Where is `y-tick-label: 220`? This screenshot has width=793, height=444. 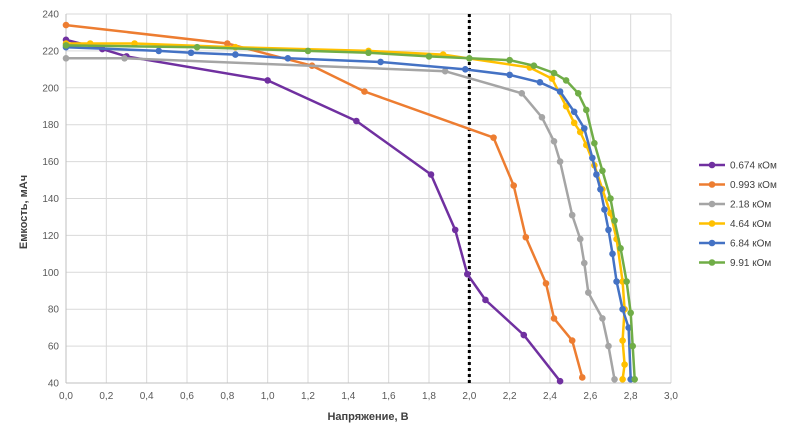 y-tick-label: 220 is located at coordinates (50, 51).